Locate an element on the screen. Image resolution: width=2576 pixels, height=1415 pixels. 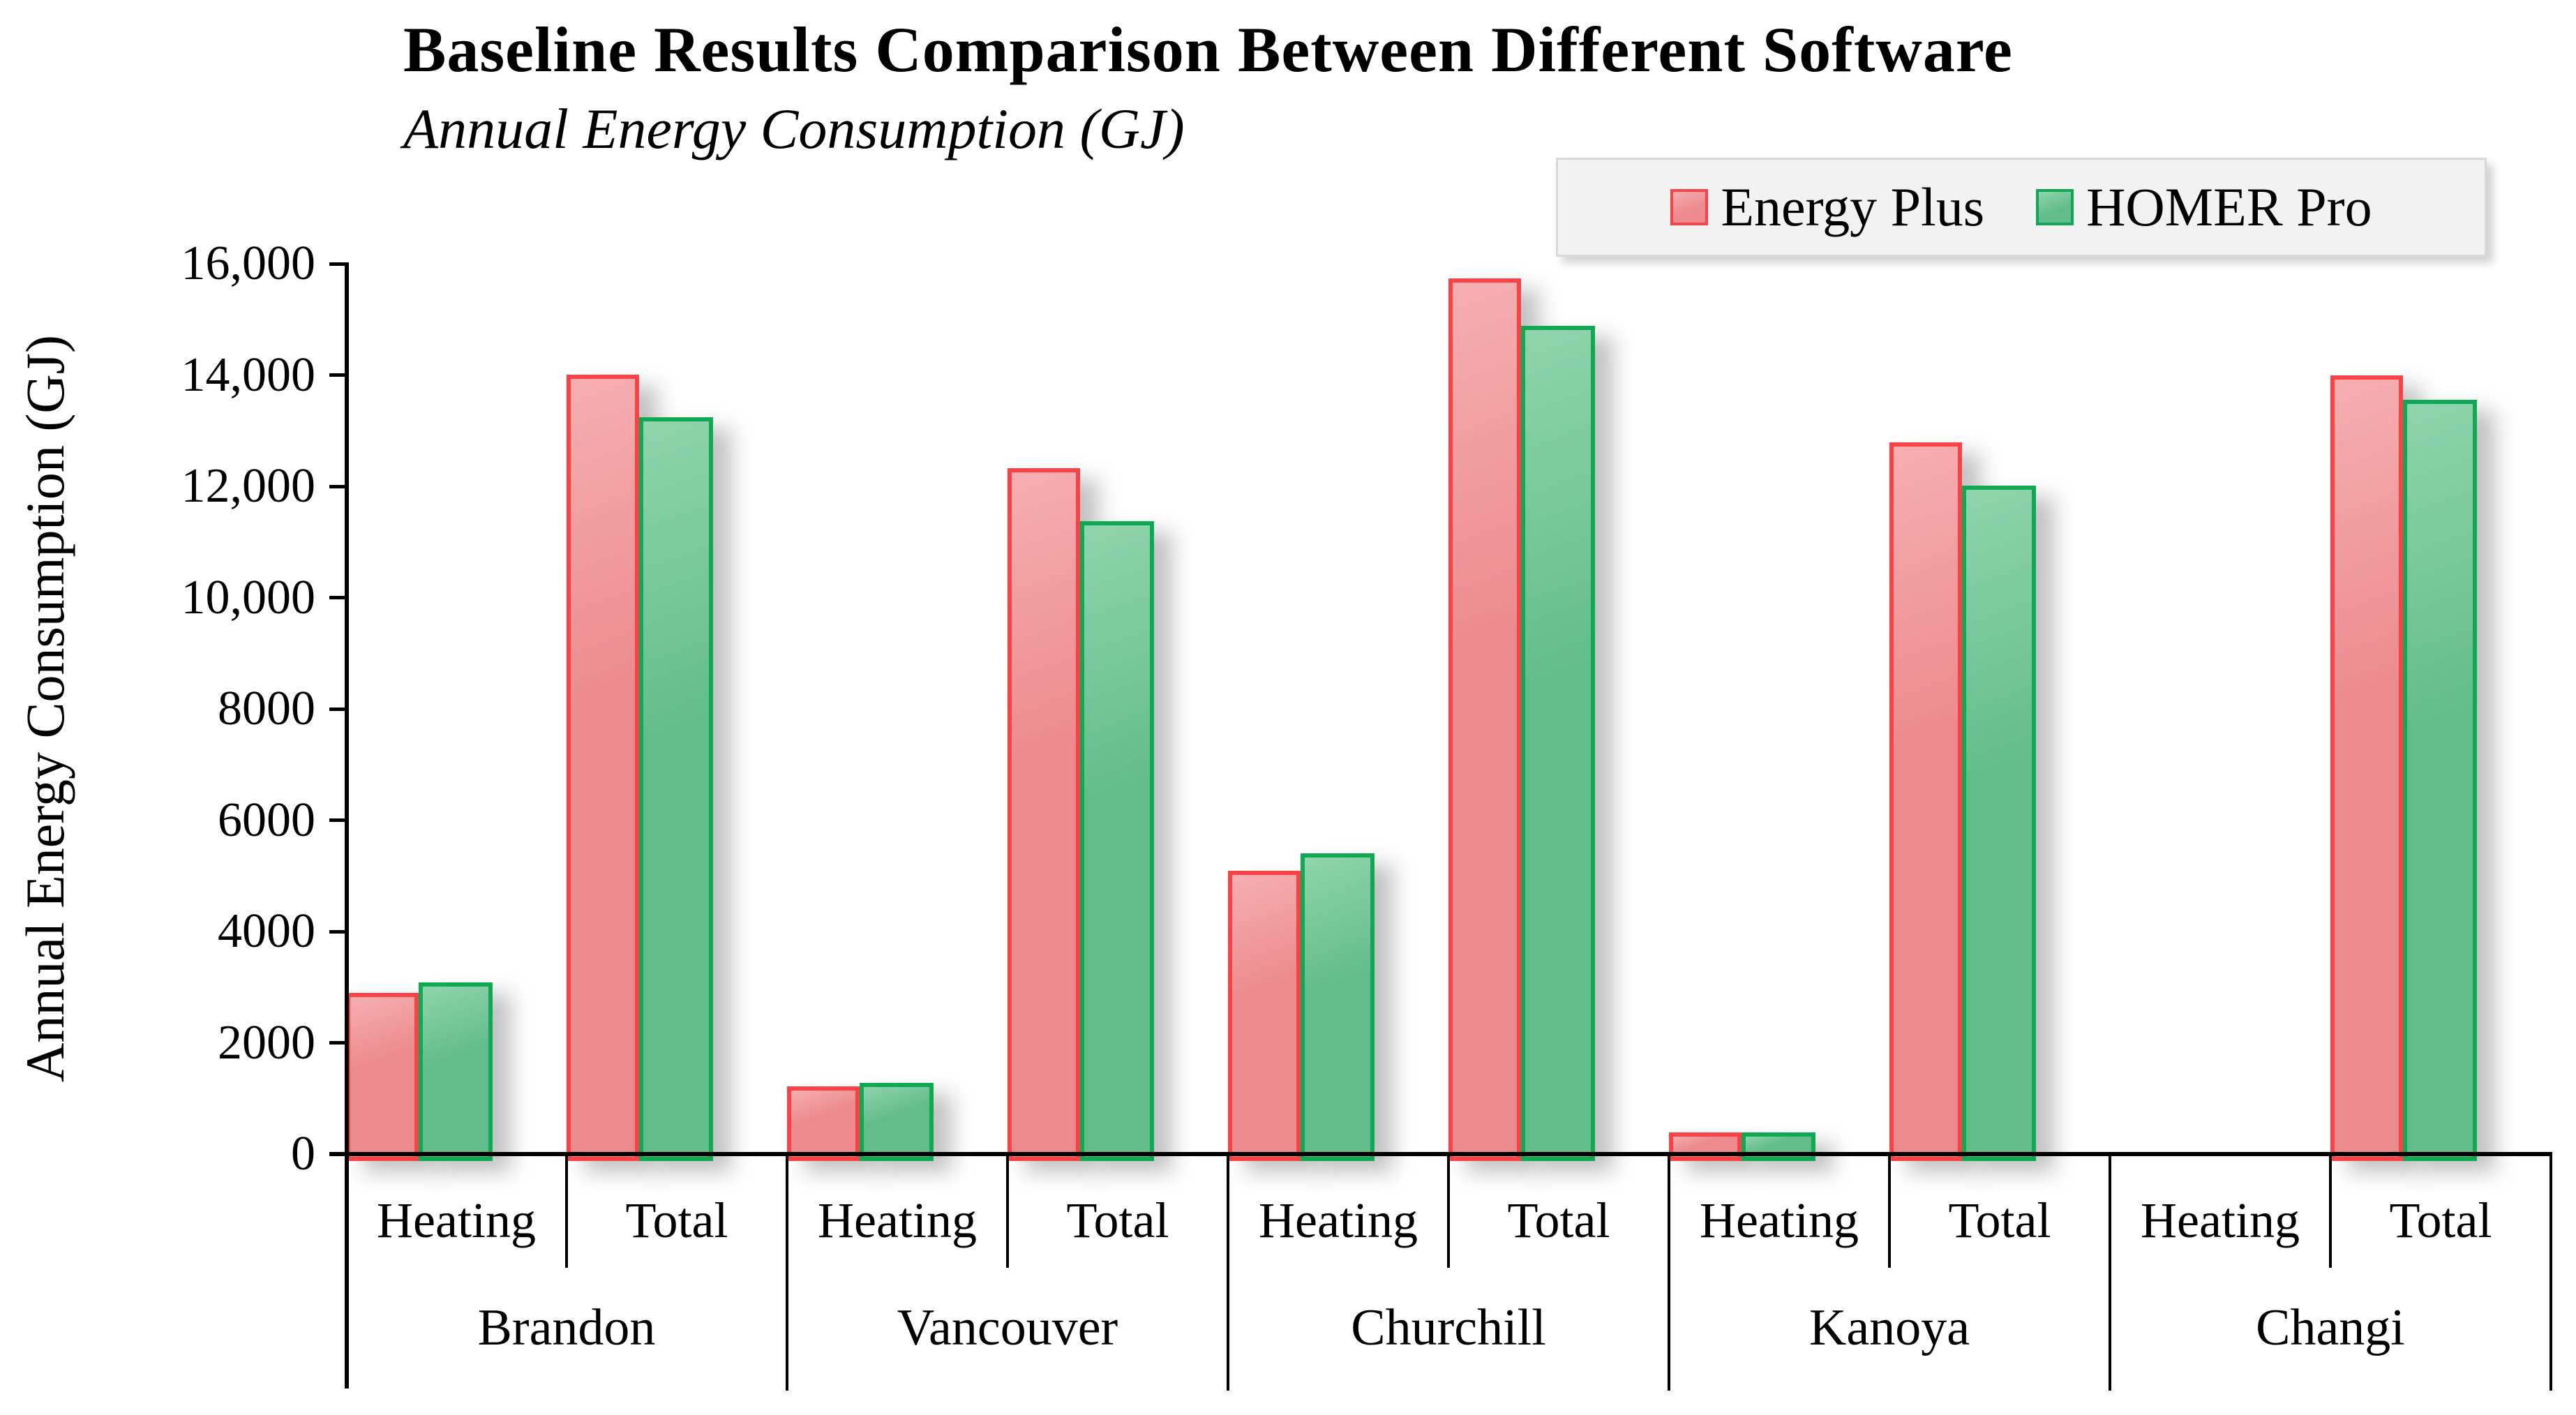
subcategory-label-brandon-total: Total is located at coordinates (676, 1220).